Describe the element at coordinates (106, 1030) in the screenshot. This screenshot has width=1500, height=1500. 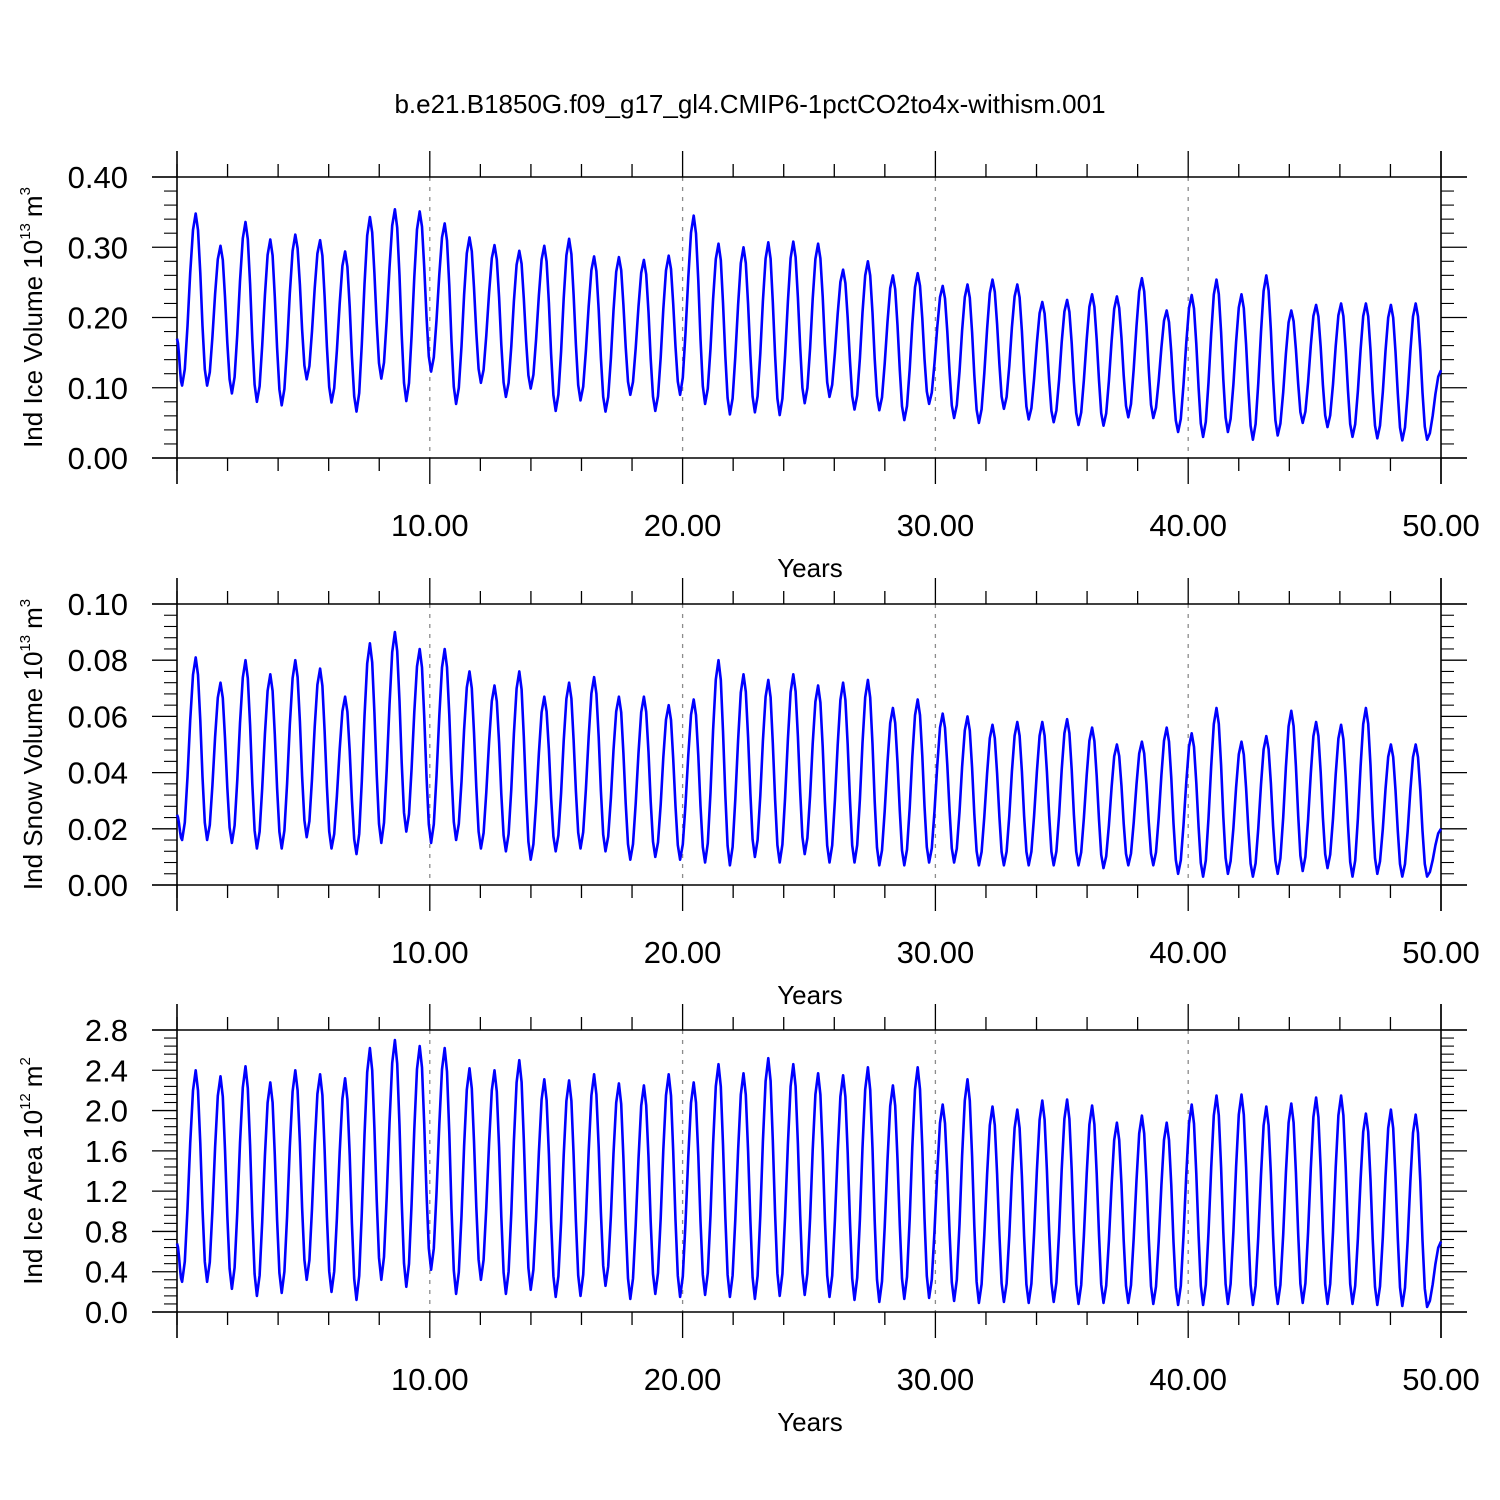
I see `y-tick-label: 2.8` at that location.